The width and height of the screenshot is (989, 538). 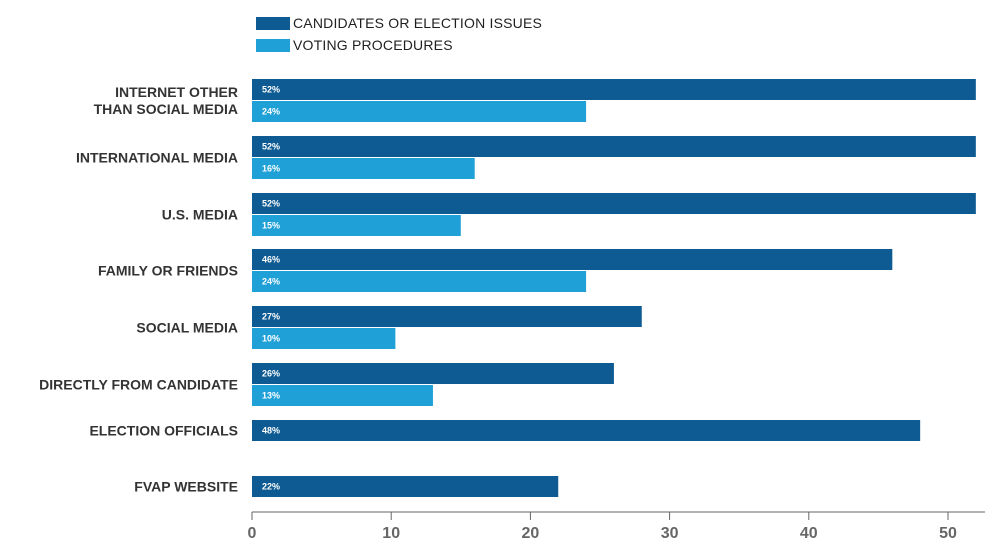 I want to click on x-tick-label-30: 30, so click(x=670, y=531).